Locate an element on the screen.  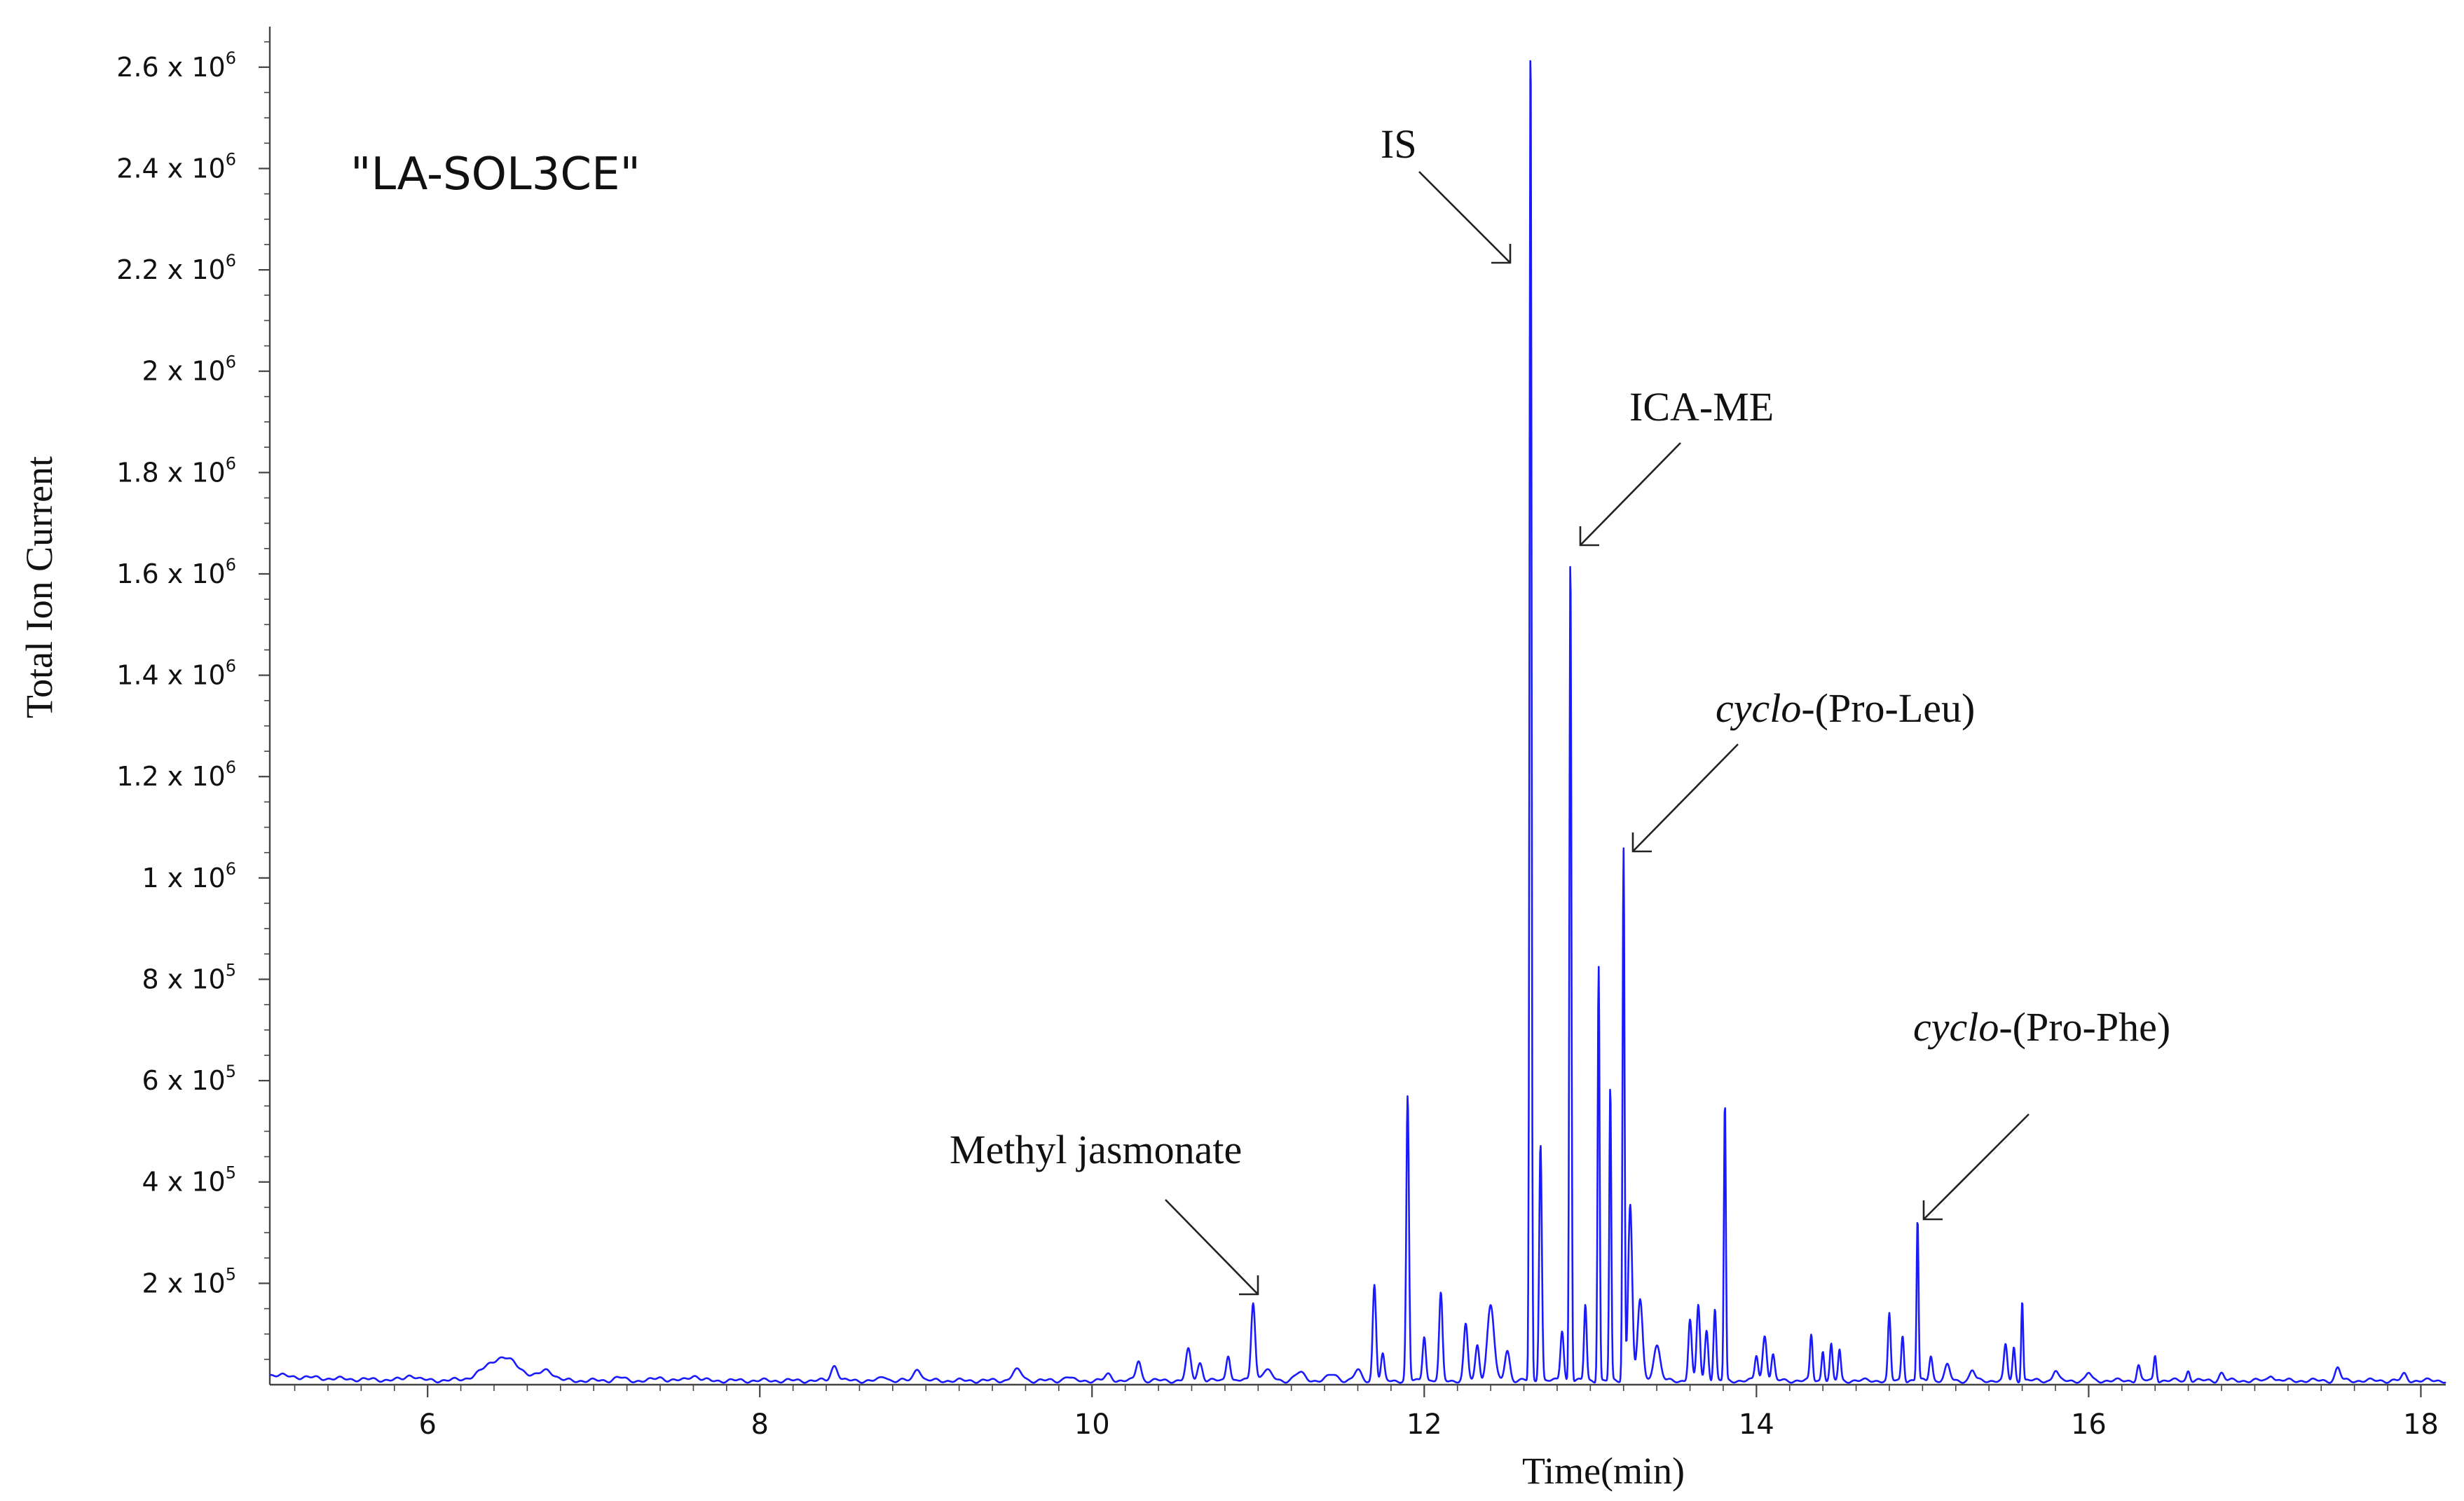
arrow-pro-phe is located at coordinates (1976, 1167).